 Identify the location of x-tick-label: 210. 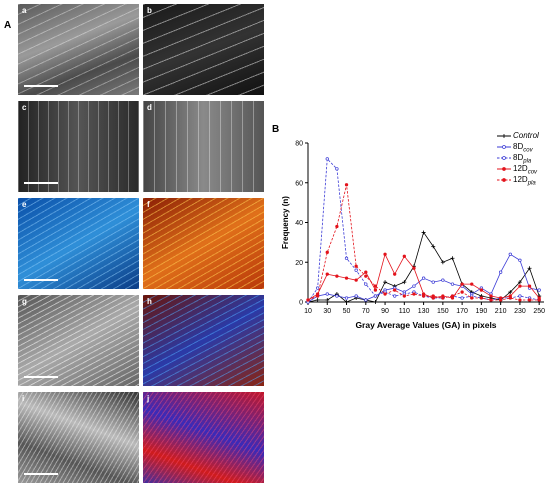
(501, 311).